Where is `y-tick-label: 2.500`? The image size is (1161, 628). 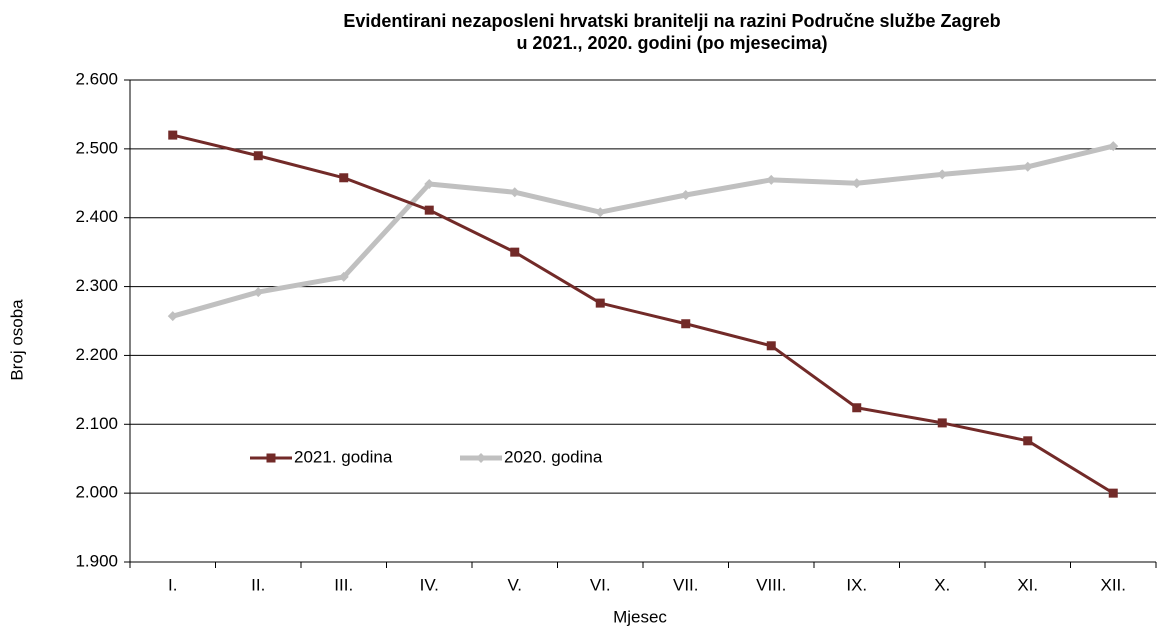
y-tick-label: 2.500 is located at coordinates (96, 147).